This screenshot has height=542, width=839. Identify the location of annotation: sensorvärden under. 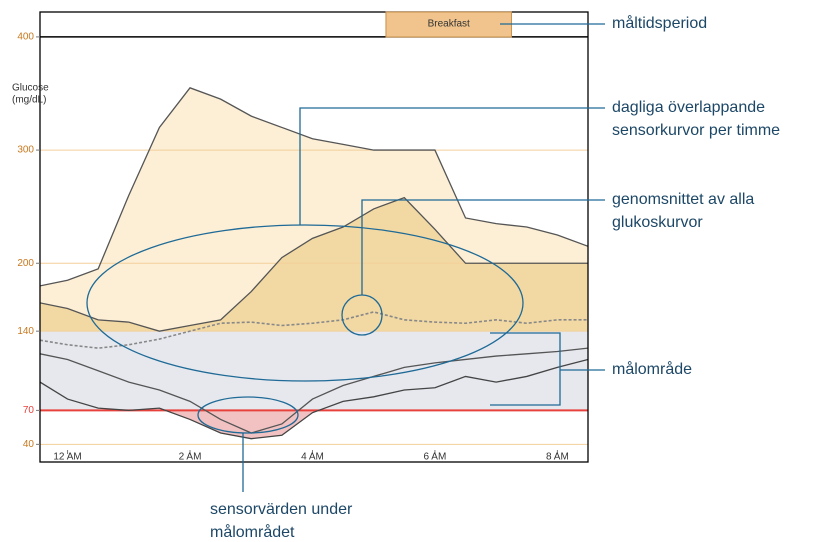
(281, 509).